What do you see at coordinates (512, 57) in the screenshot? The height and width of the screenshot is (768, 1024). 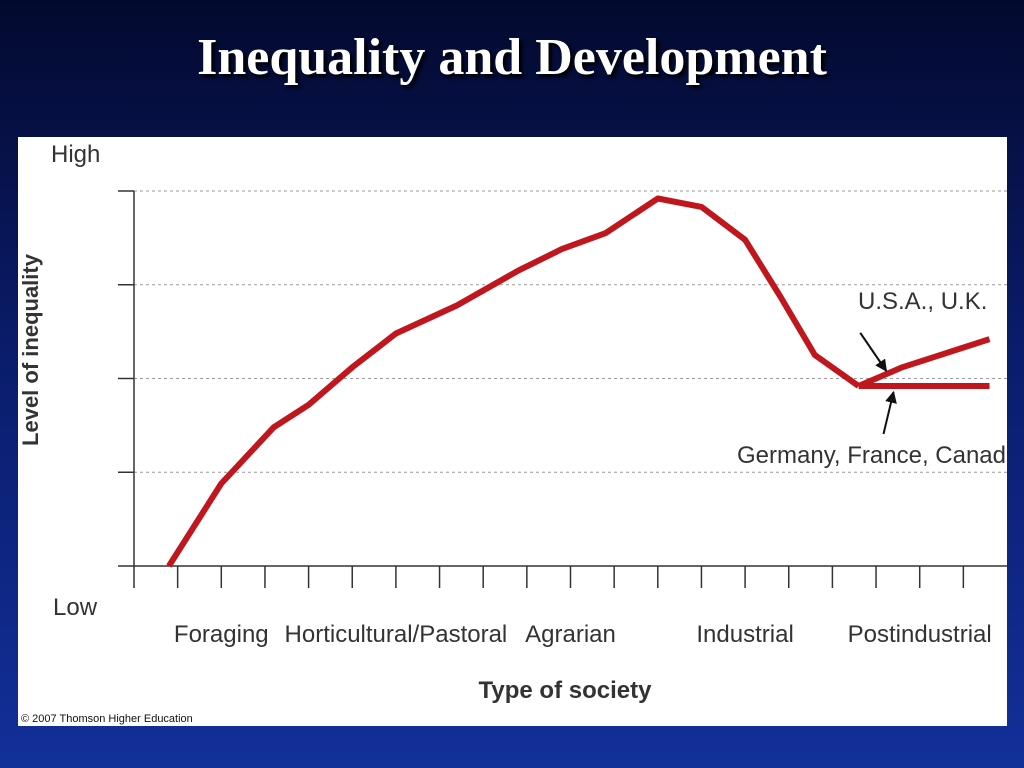 I see `slide-title: Inequality and Development` at bounding box center [512, 57].